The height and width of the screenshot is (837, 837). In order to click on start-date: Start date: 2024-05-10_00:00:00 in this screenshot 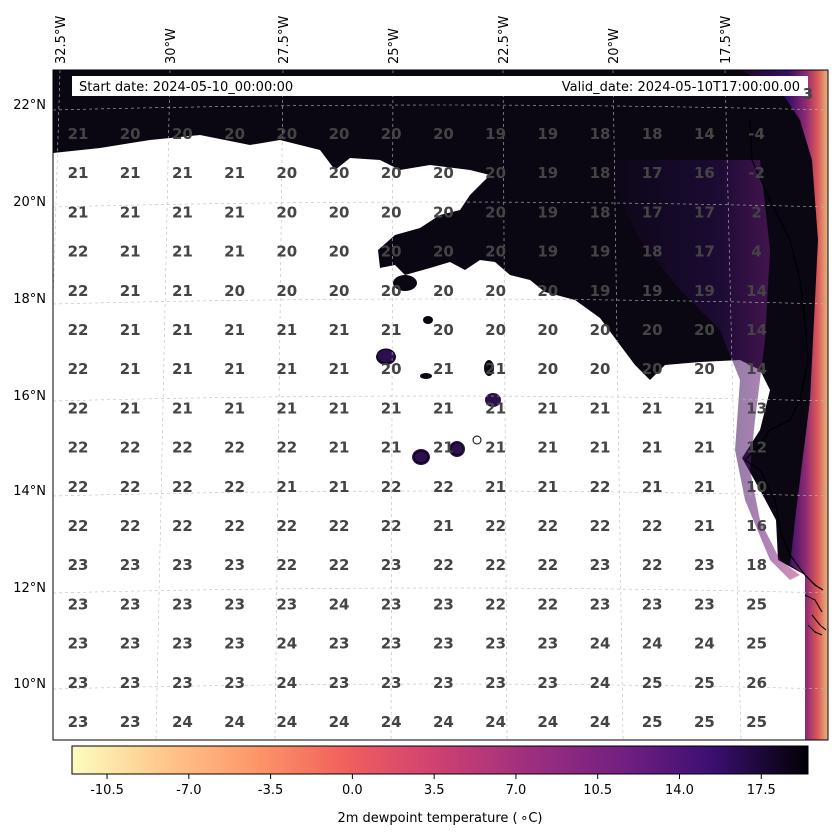, I will do `click(186, 87)`.